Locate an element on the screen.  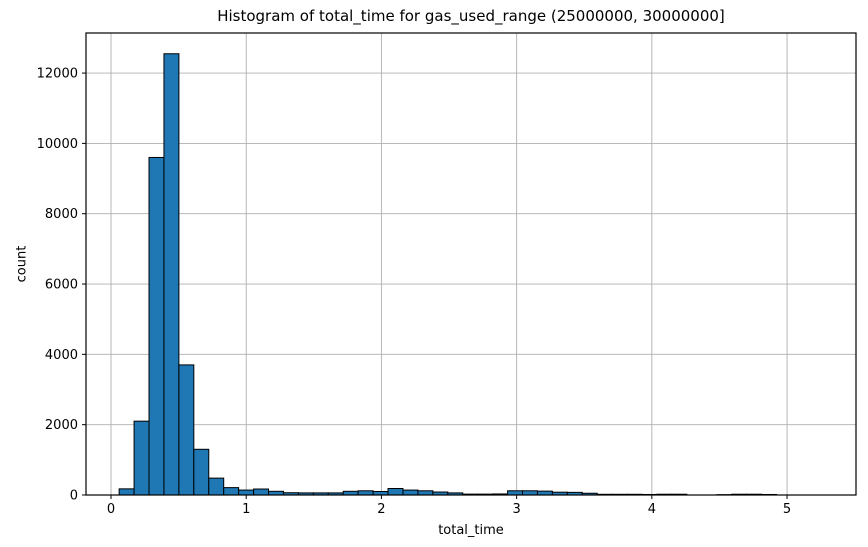
x-tick-label: 1 is located at coordinates (246, 509).